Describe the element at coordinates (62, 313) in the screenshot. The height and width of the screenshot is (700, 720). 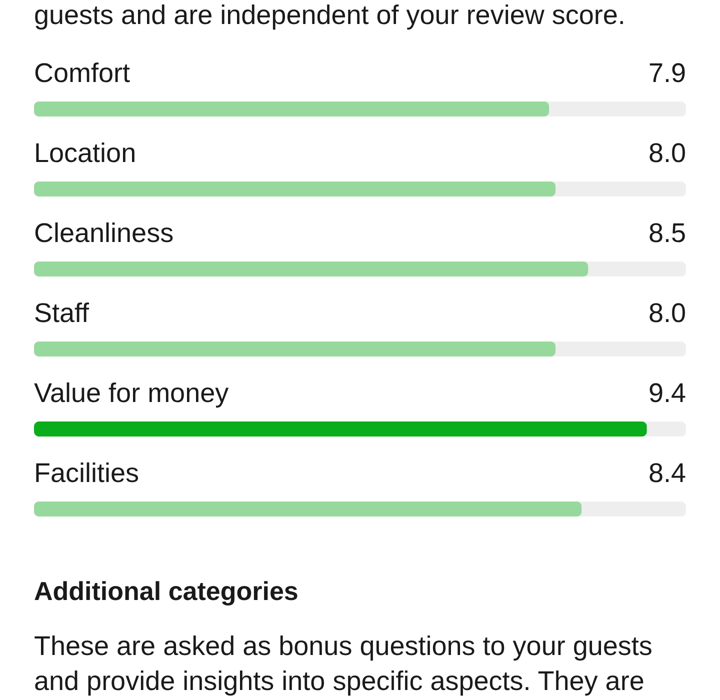
I see `y-tick-label: Staff` at that location.